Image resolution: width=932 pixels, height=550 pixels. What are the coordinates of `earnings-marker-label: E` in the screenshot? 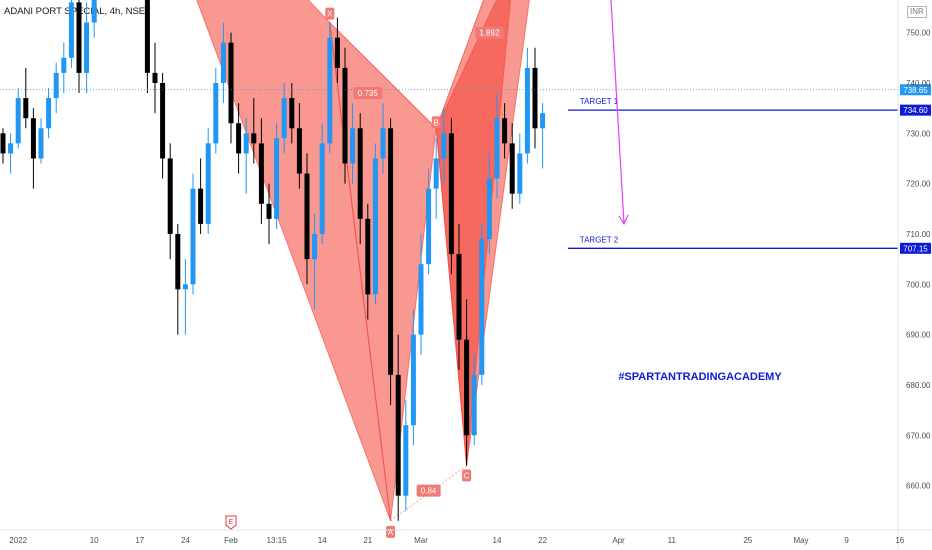 It's located at (231, 522).